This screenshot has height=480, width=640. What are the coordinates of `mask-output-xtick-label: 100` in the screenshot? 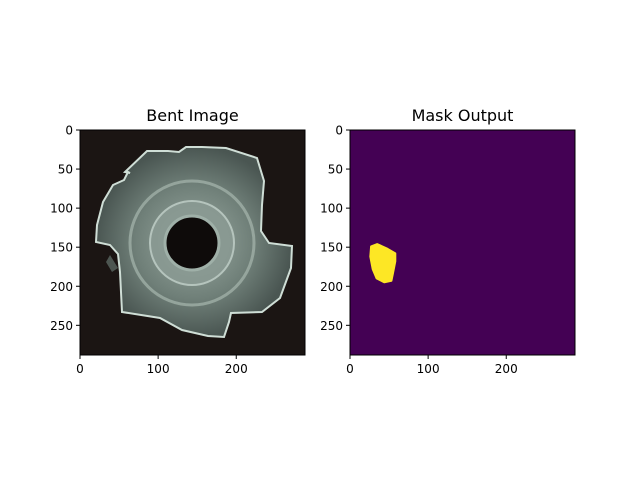 It's located at (428, 369).